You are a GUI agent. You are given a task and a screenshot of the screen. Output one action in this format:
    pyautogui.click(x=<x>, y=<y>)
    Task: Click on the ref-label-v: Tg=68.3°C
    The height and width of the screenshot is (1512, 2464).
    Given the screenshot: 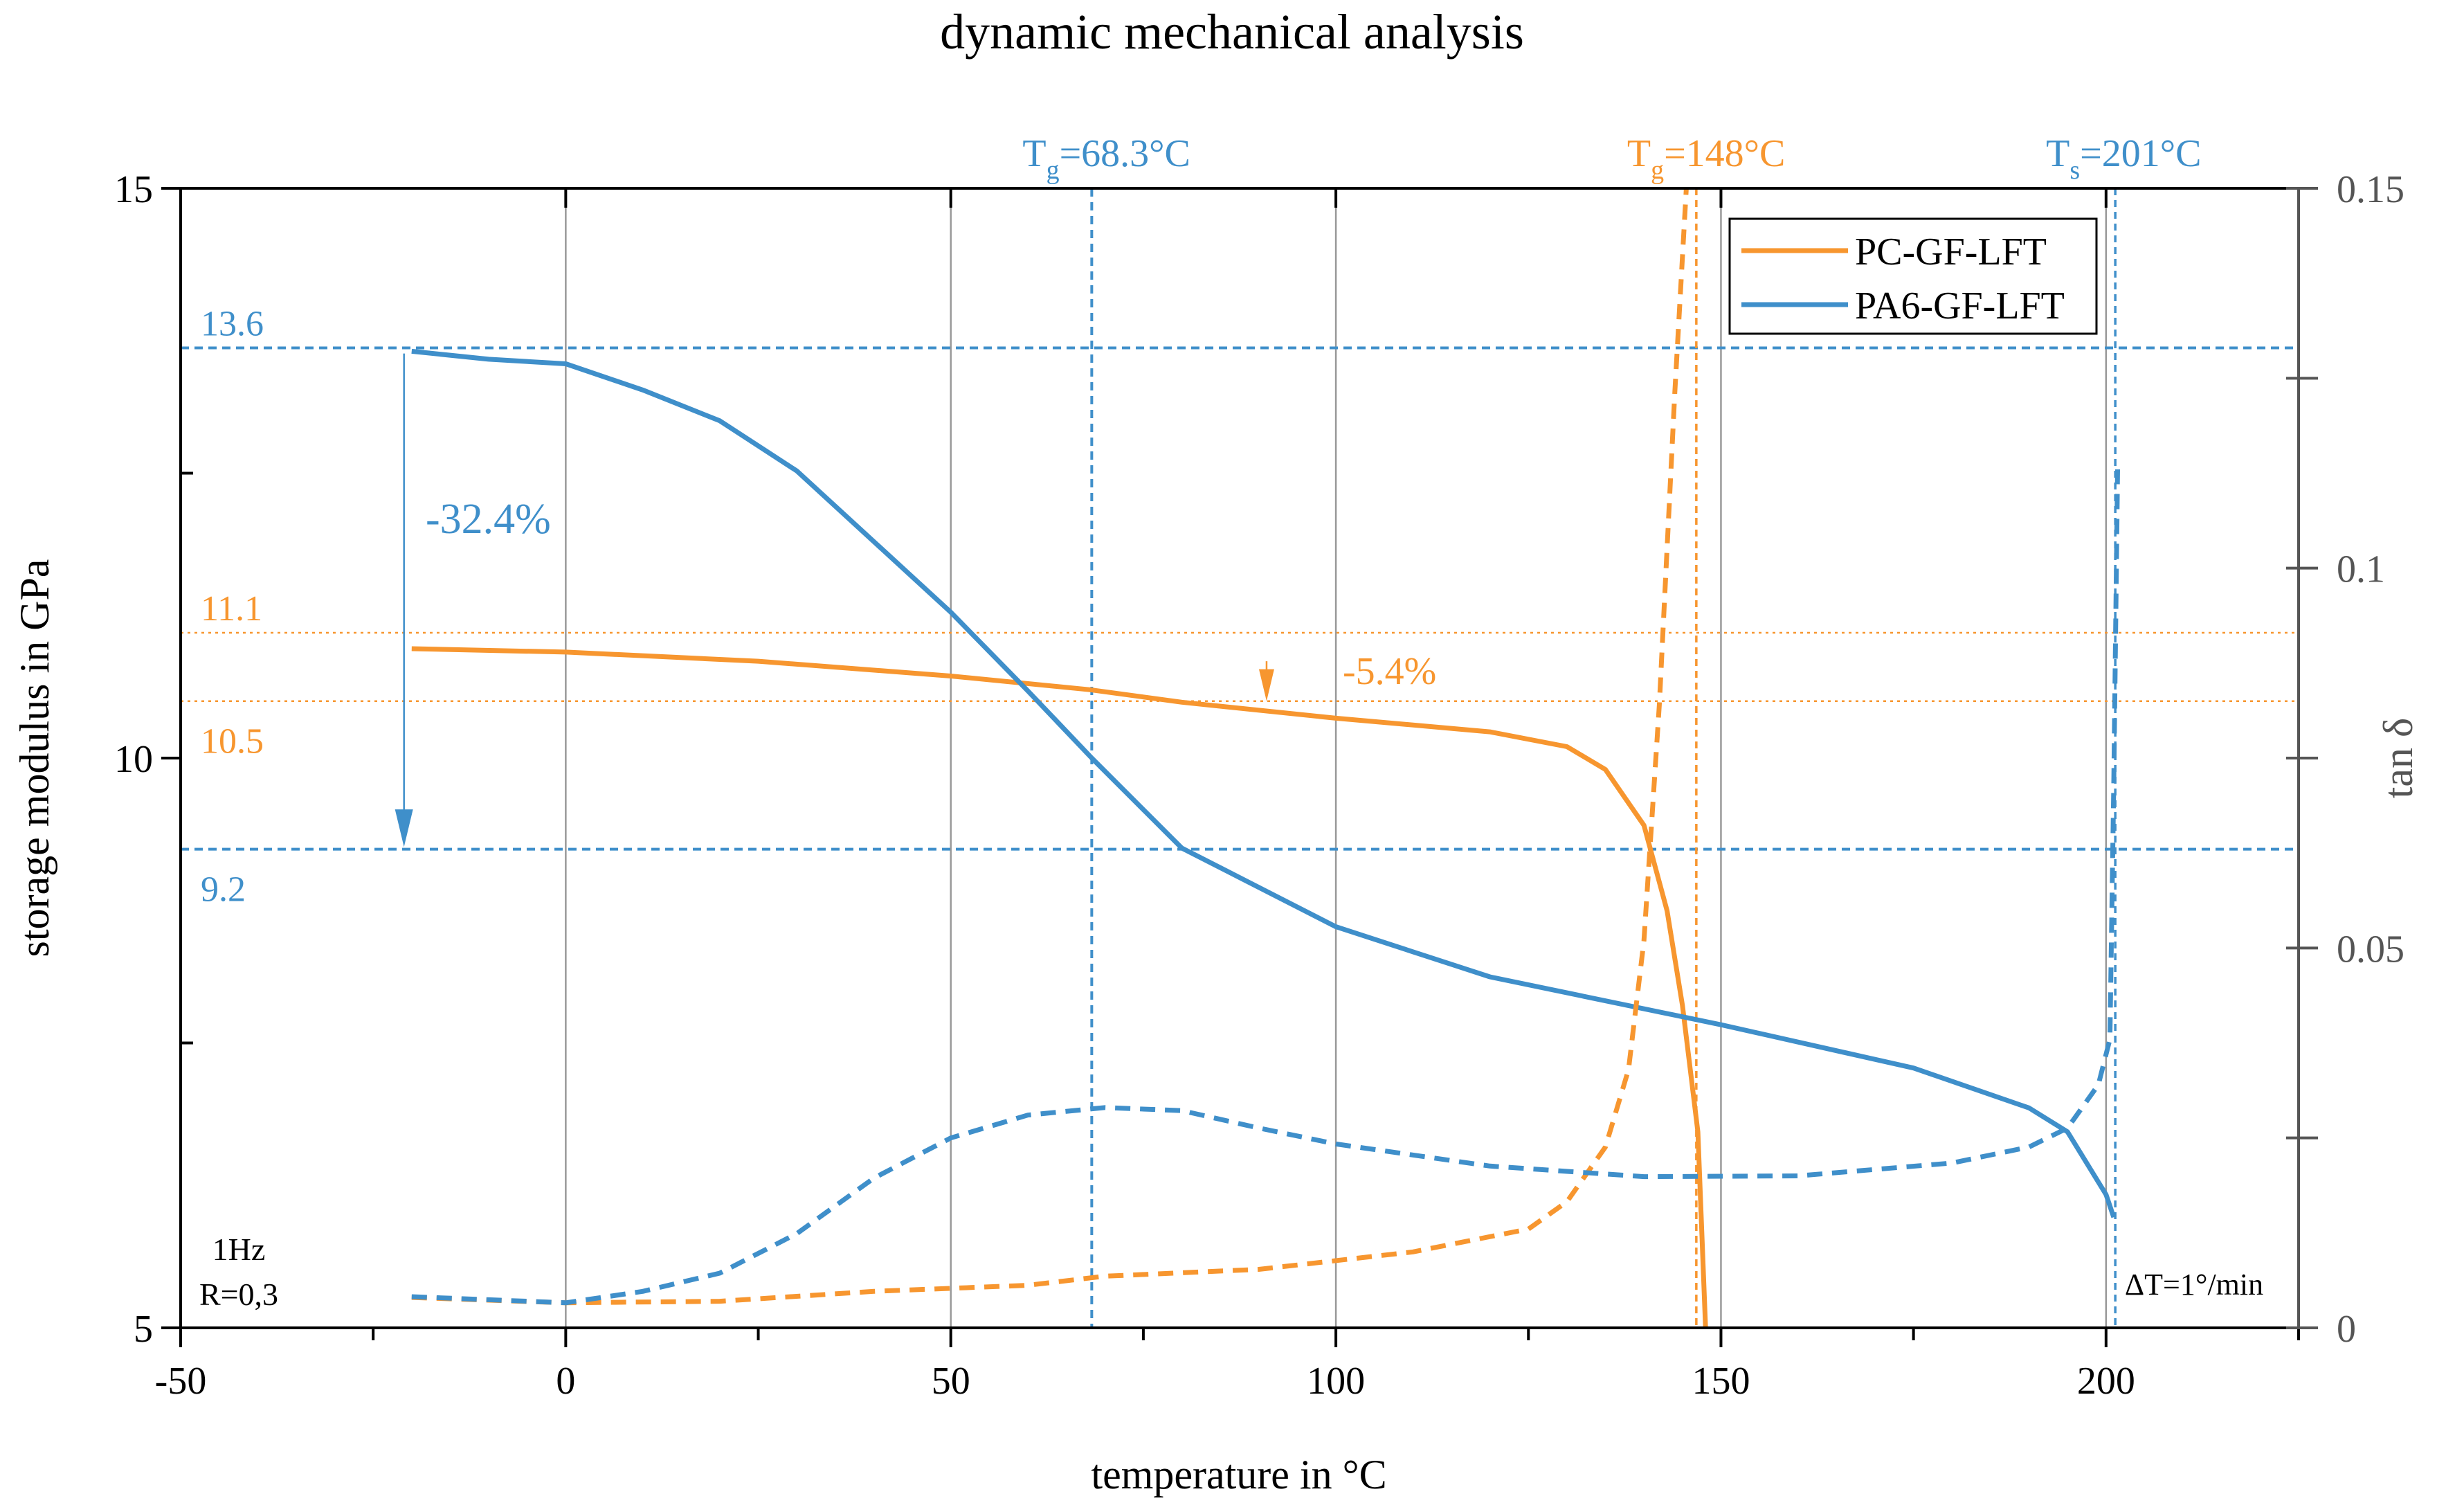 What is the action you would take?
    pyautogui.click(x=1106, y=158)
    